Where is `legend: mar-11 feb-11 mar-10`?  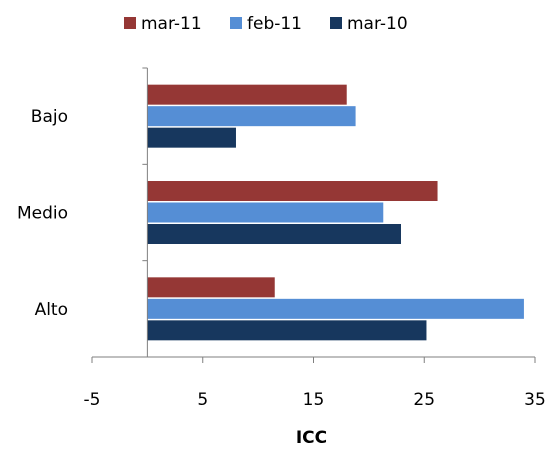 legend: mar-11 feb-11 mar-10 is located at coordinates (266, 24).